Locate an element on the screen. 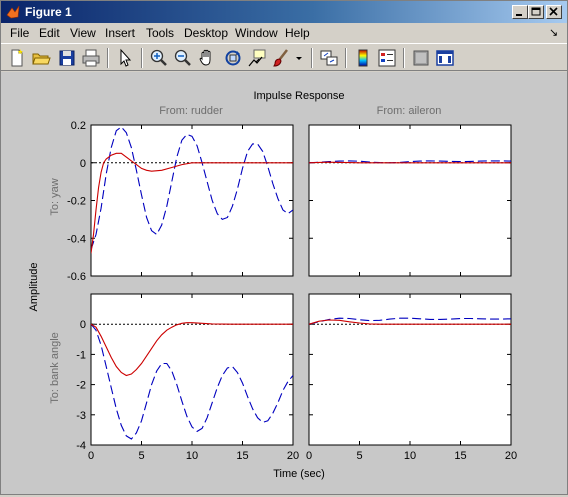 Image resolution: width=568 pixels, height=497 pixels. insert-legend-button is located at coordinates (387, 58).